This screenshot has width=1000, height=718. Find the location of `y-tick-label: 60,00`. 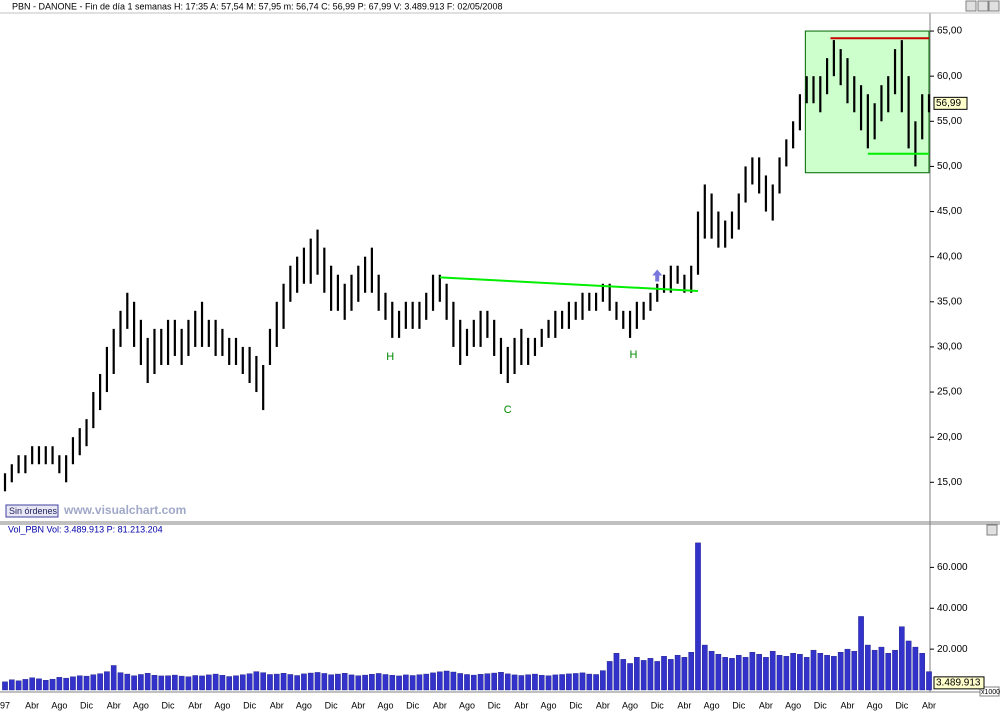

y-tick-label: 60,00 is located at coordinates (949, 76).